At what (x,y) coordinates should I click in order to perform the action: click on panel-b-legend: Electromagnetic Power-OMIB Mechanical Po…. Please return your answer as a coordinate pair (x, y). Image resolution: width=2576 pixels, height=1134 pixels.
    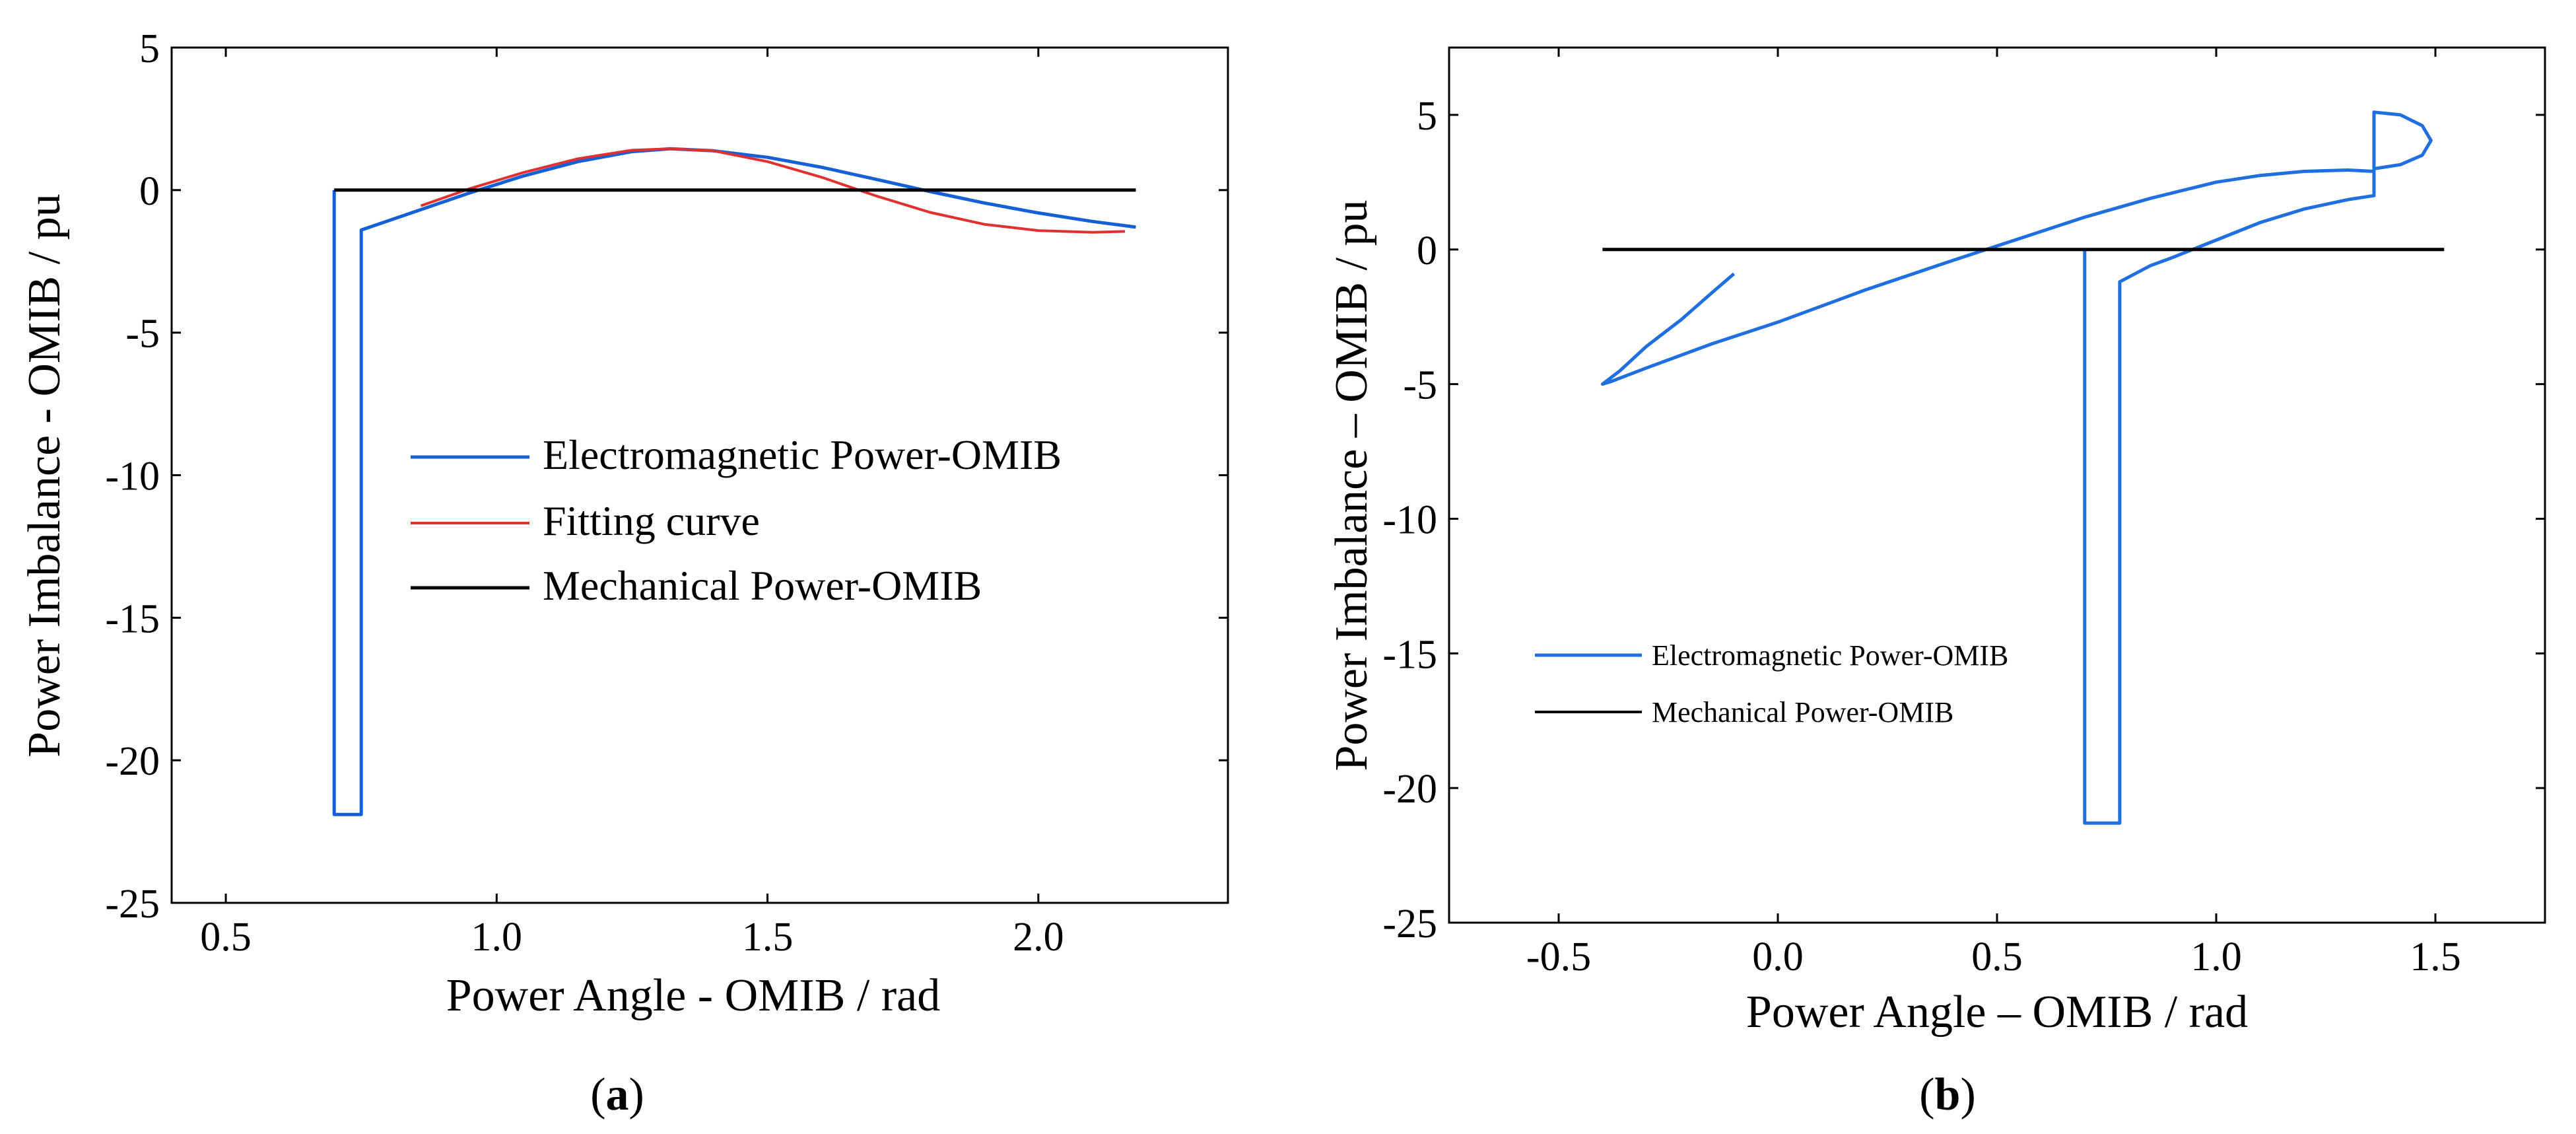
    Looking at the image, I should click on (1772, 683).